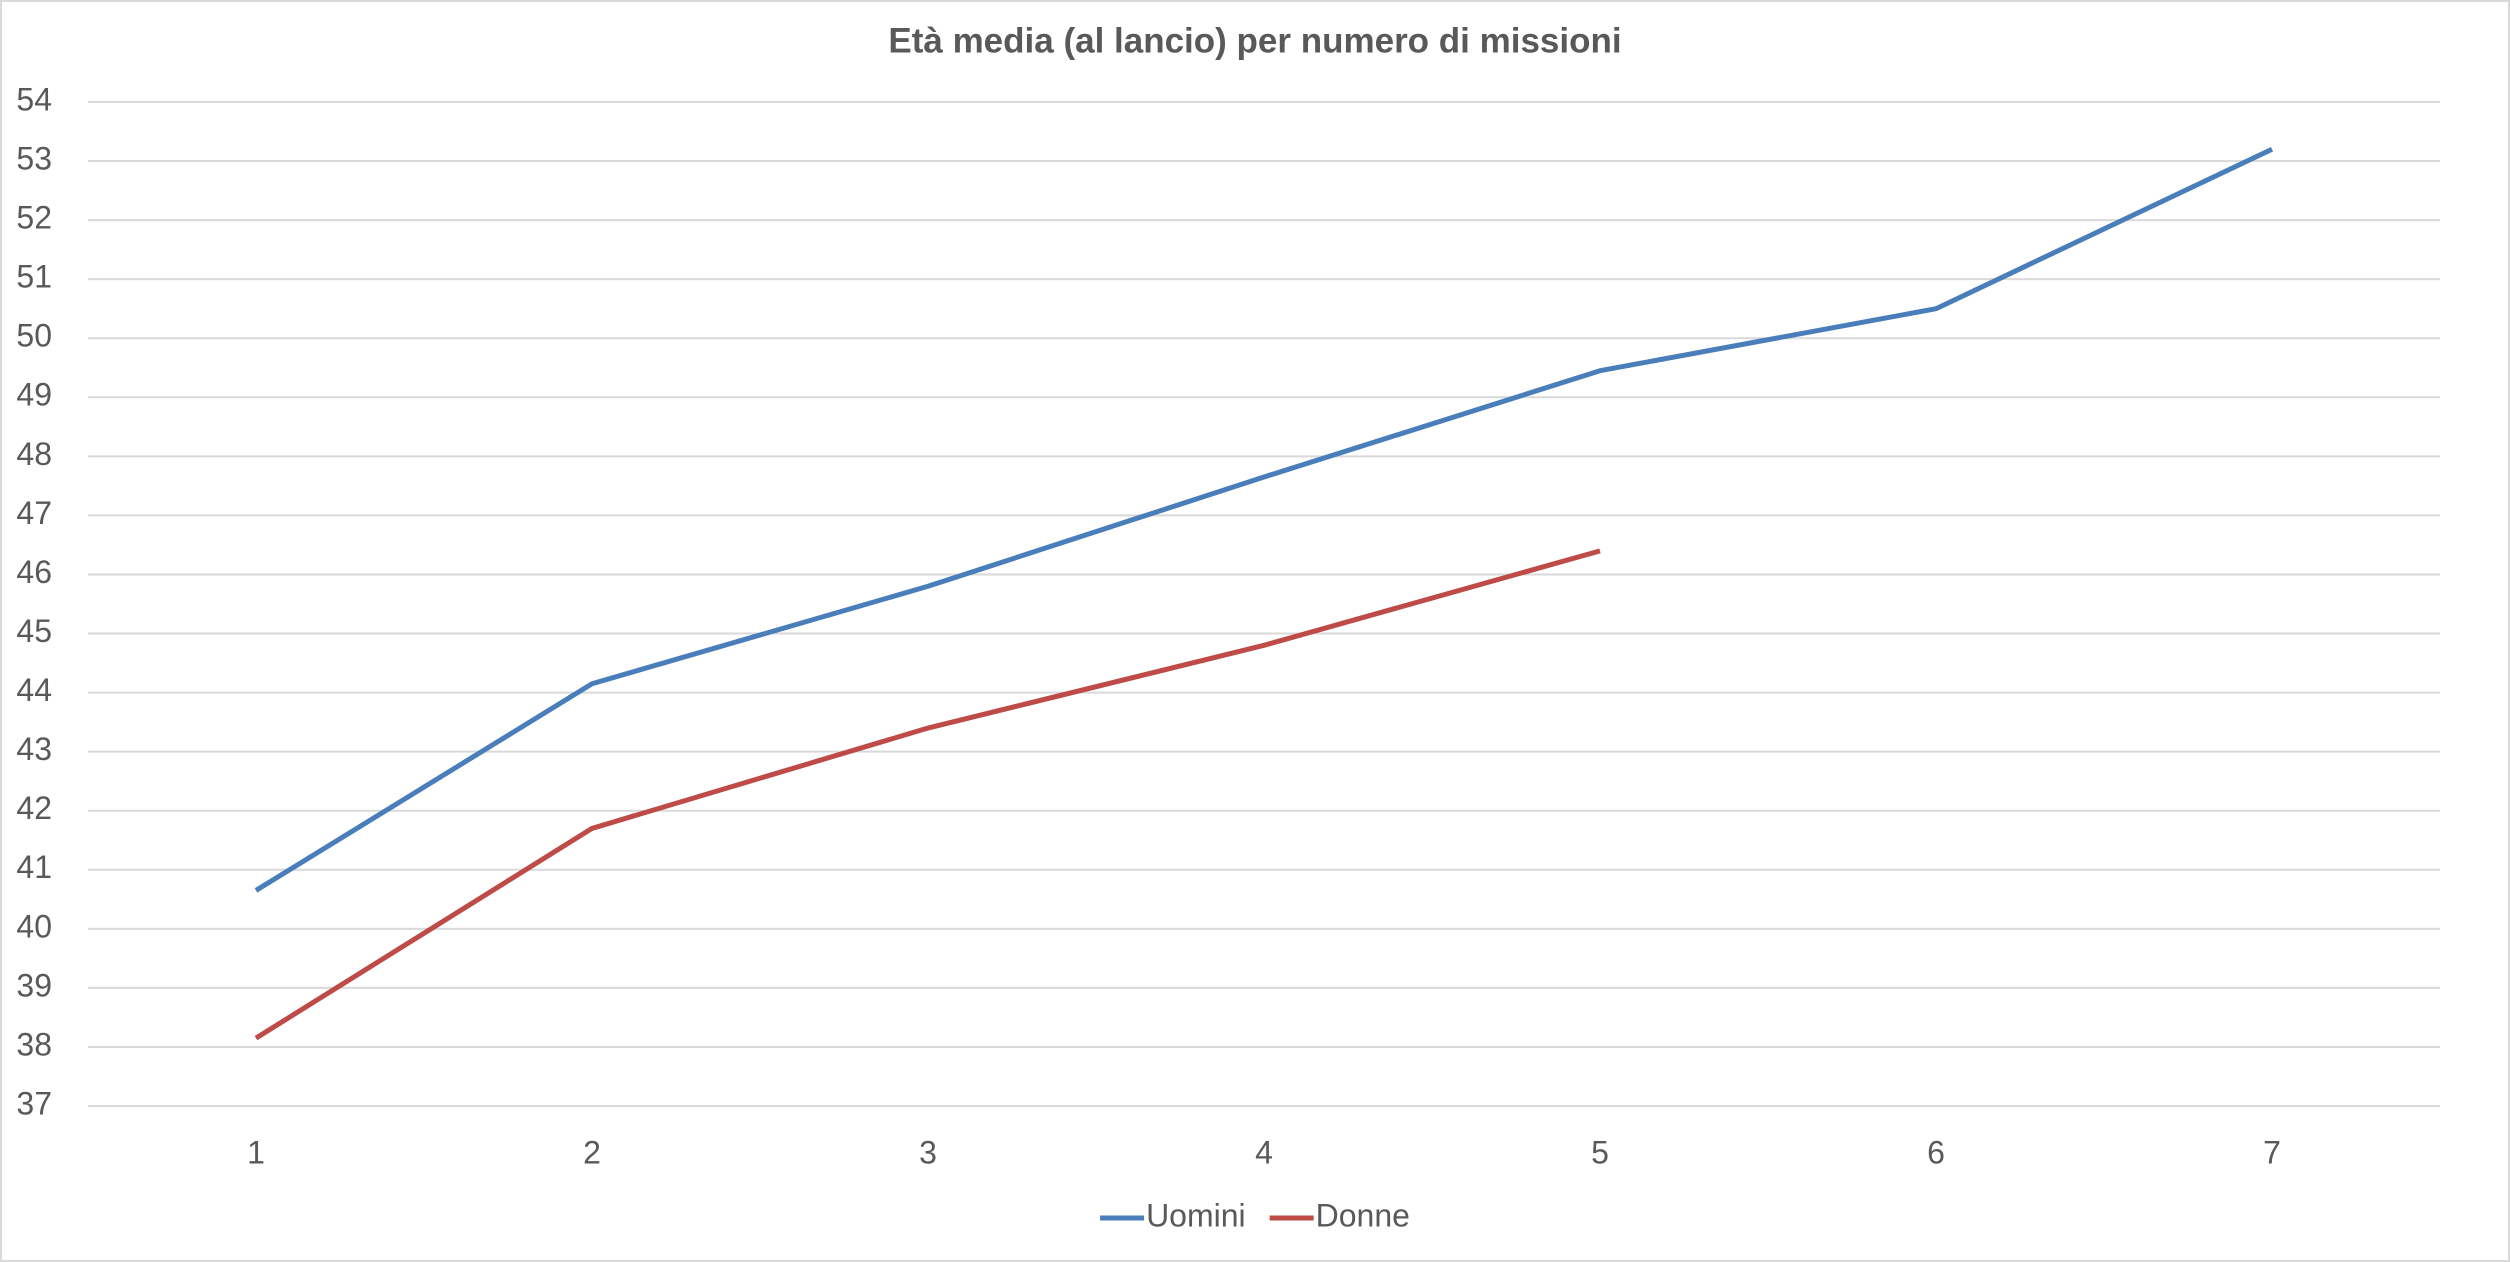 This screenshot has height=1262, width=2510. I want to click on y-tick-label: 49, so click(34, 395).